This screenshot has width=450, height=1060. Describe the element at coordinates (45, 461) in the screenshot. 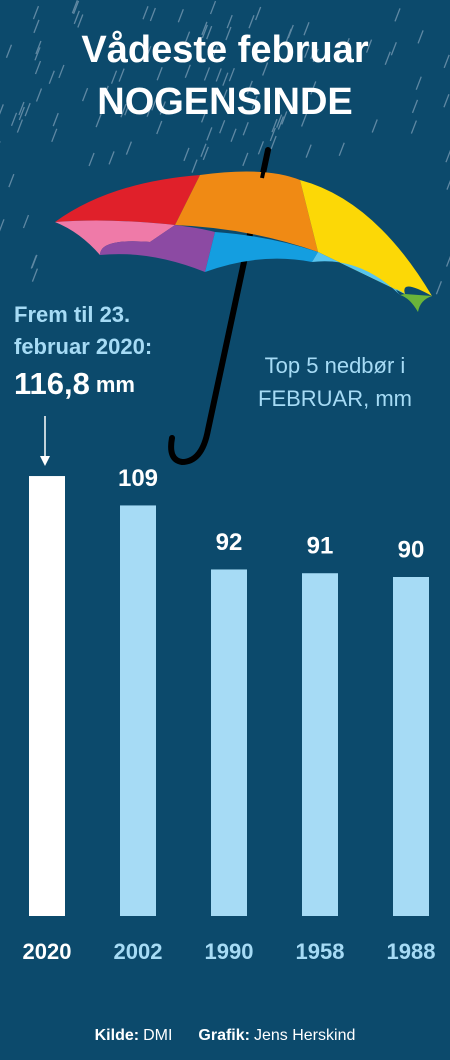

I see `arrow-head` at that location.